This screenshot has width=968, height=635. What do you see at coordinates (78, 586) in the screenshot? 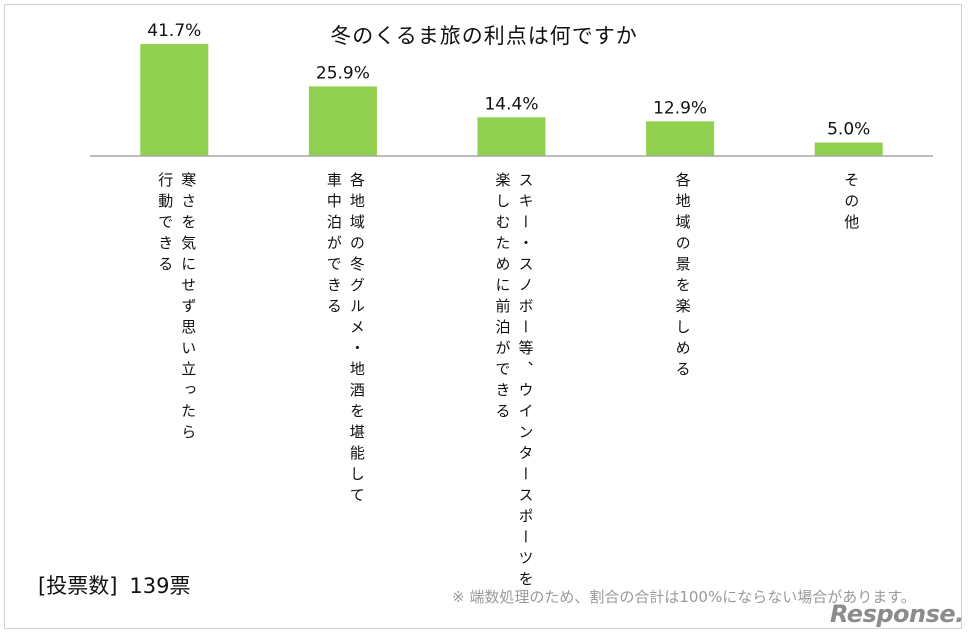
I see `vote-count-label: [投票数]` at bounding box center [78, 586].